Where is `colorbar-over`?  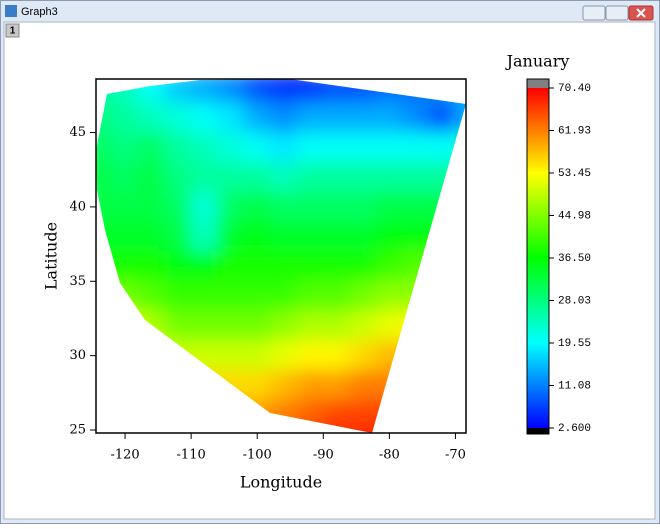
colorbar-over is located at coordinates (538, 83).